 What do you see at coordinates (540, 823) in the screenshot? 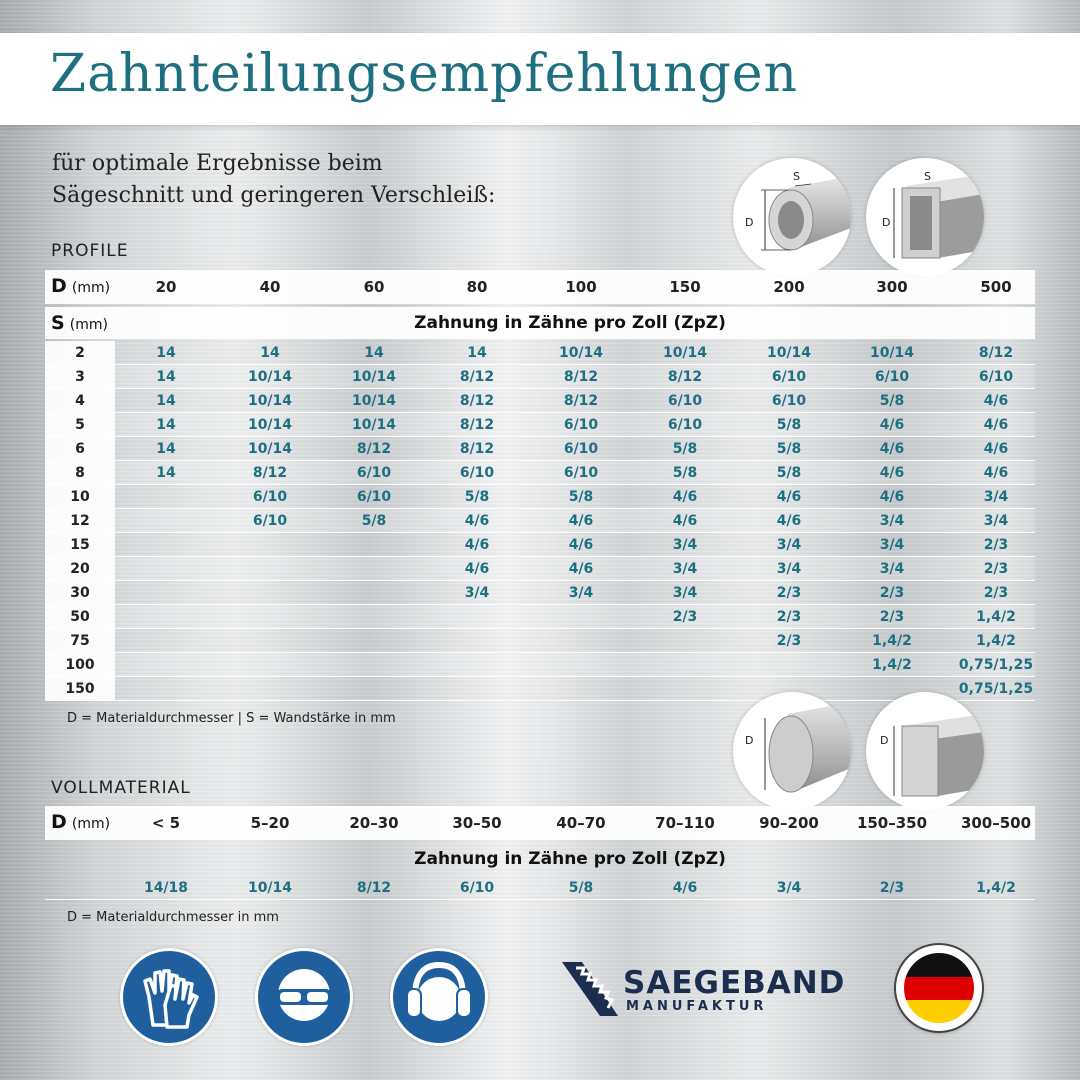
I see `vollmaterial-d-header-row` at bounding box center [540, 823].